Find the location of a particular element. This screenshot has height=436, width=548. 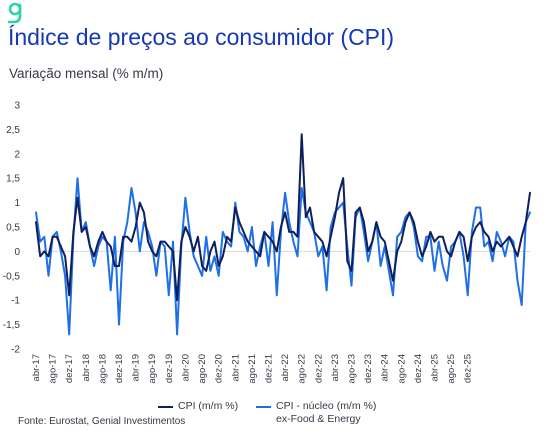

x-tick-label: ago-22 is located at coordinates (302, 369).